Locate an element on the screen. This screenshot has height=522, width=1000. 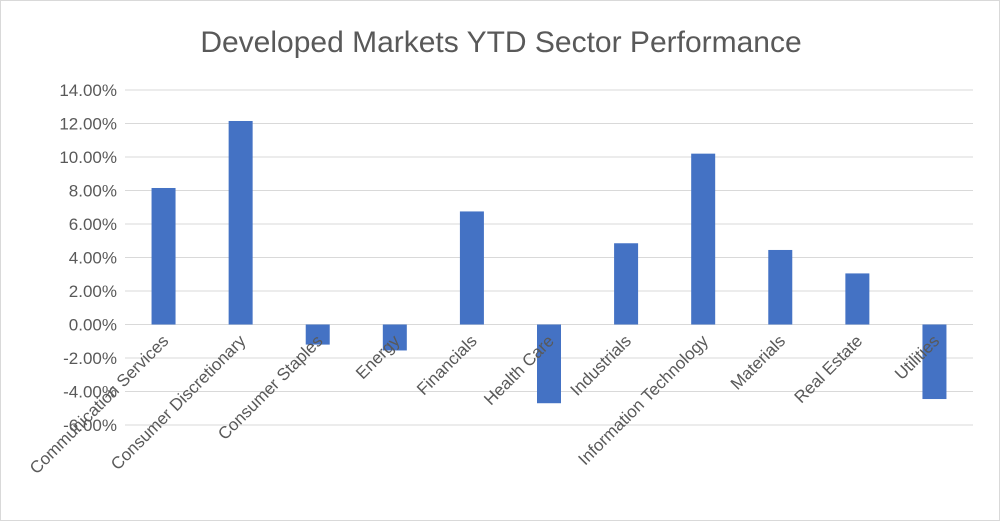
y-tick-label: 8.00% is located at coordinates (93, 191).